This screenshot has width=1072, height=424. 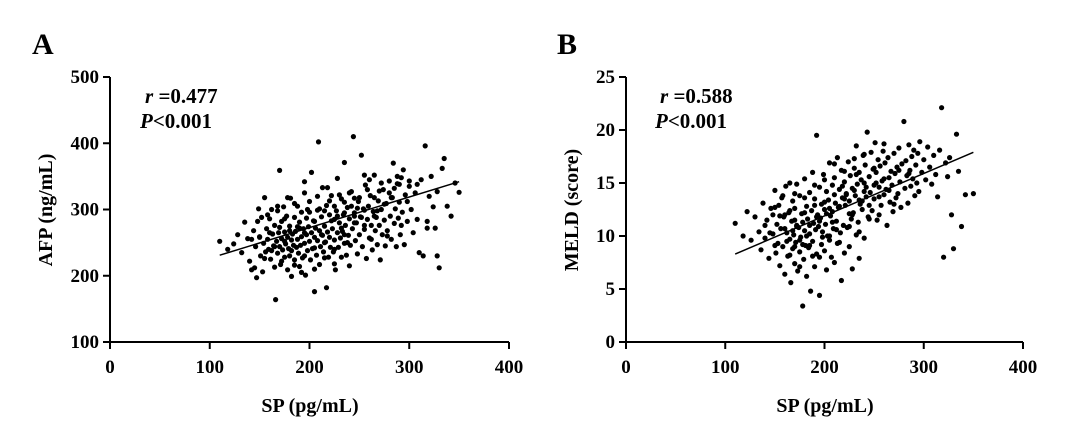 What do you see at coordinates (85, 210) in the screenshot?
I see `panel-a-y-tick-label: 300` at bounding box center [85, 210].